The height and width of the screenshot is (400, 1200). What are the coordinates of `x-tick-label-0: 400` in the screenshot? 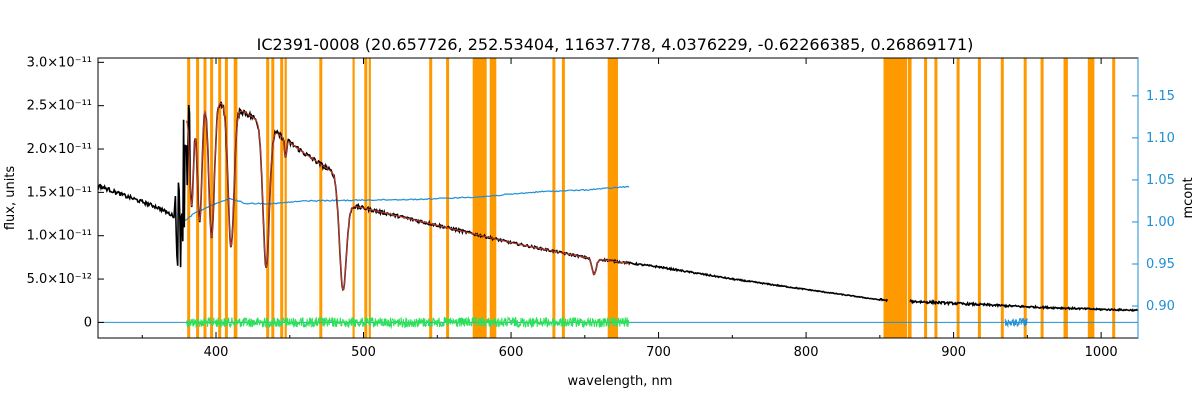 It's located at (216, 352).